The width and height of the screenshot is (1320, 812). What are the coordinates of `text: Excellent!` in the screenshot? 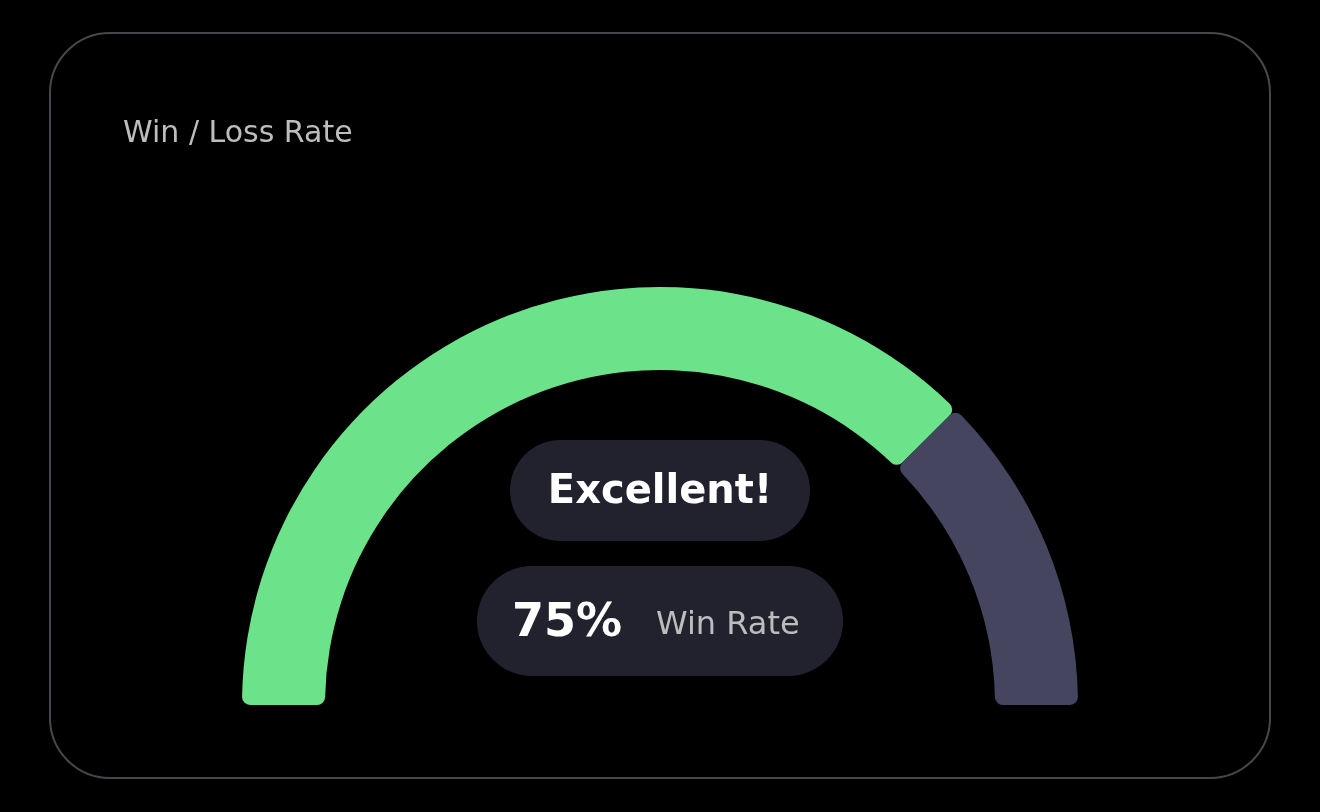 It's located at (660, 489).